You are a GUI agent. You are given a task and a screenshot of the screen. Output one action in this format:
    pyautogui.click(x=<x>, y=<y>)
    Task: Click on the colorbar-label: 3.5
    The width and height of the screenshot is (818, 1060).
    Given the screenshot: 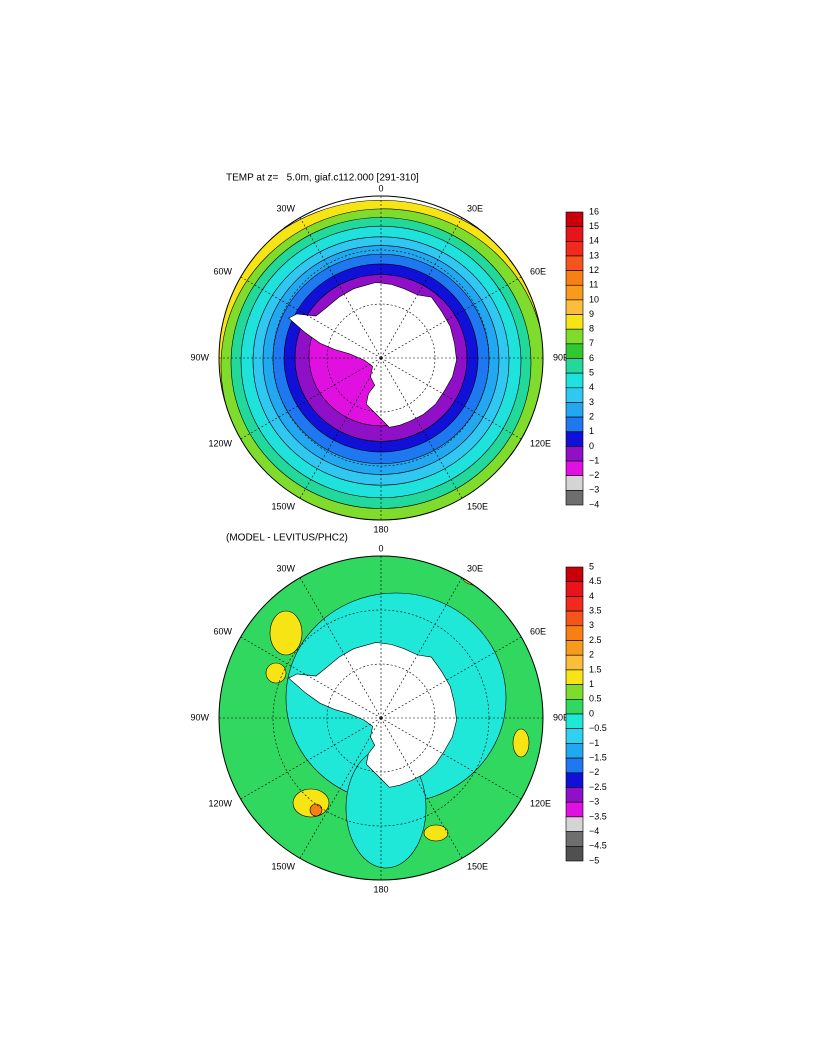 What is the action you would take?
    pyautogui.click(x=595, y=610)
    